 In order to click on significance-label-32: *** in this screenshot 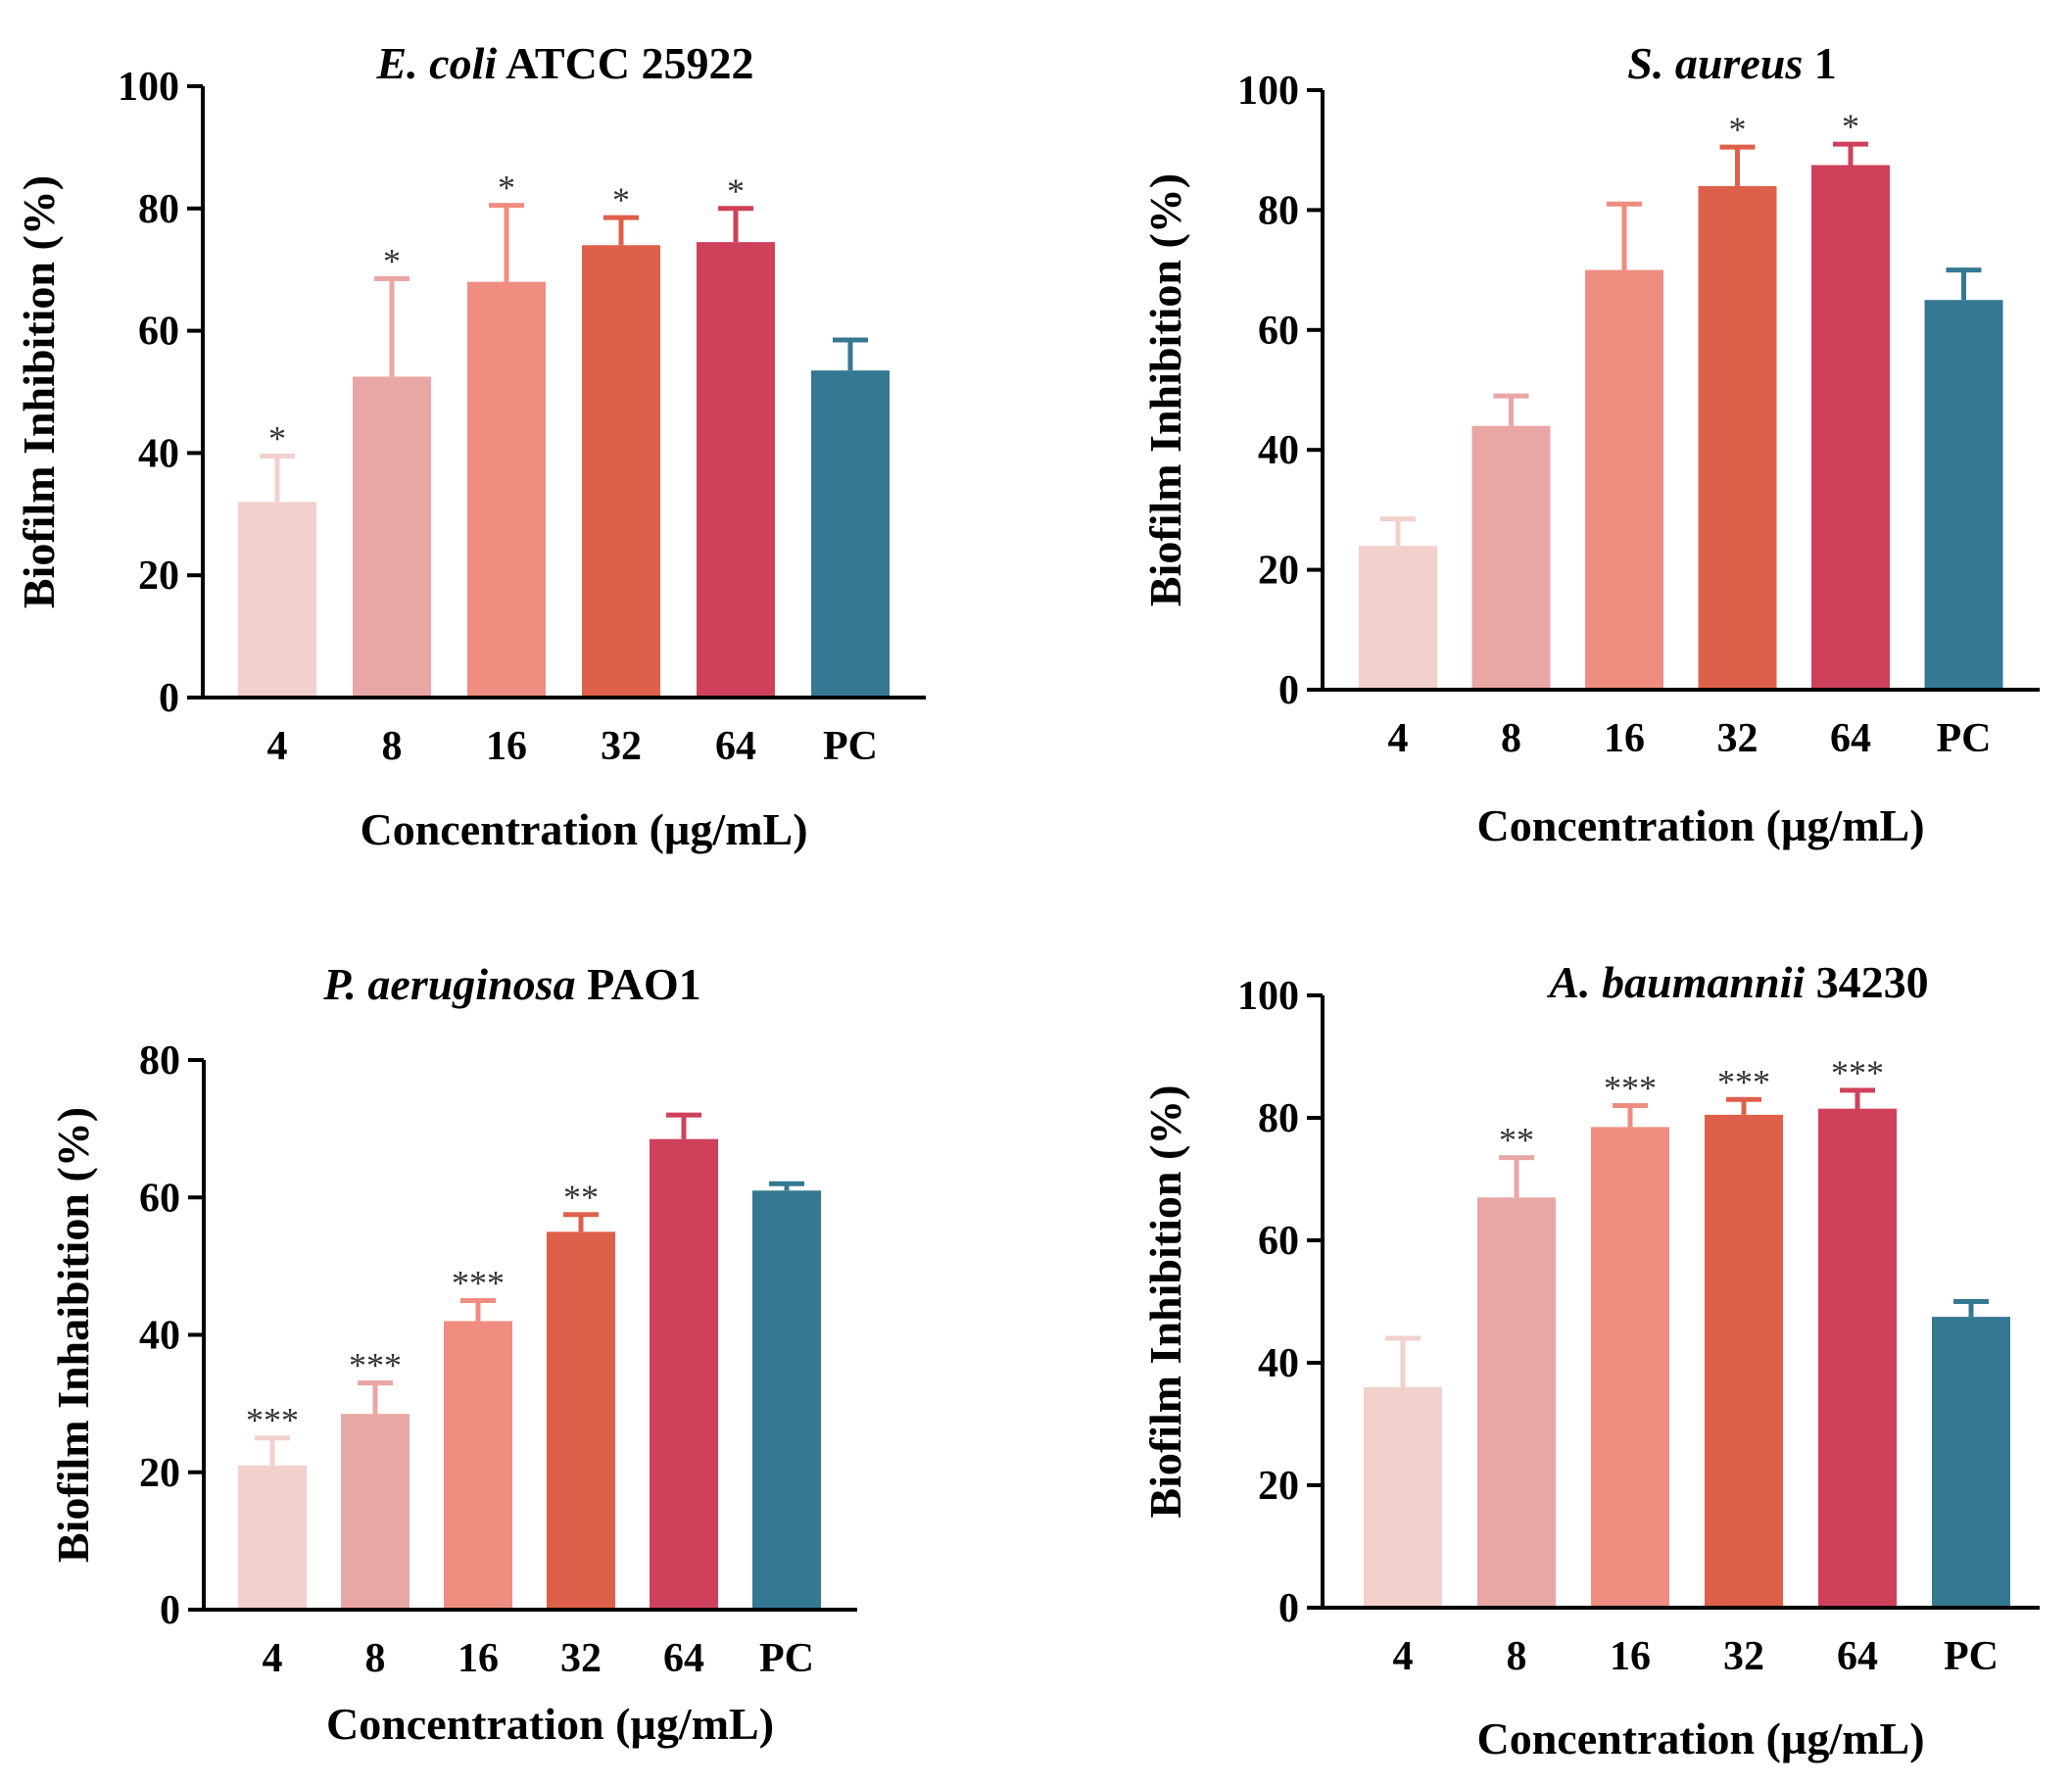, I will do `click(1743, 1081)`.